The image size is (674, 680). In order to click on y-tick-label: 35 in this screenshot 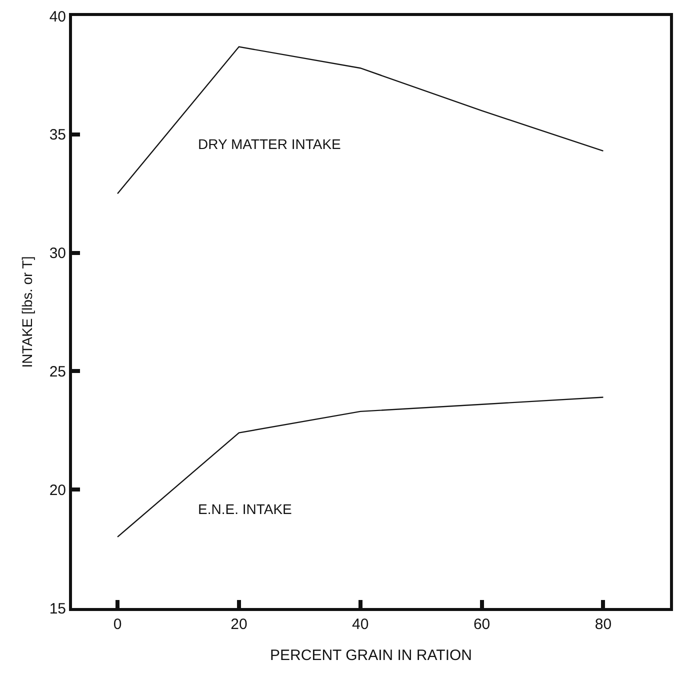, I will do `click(57, 135)`.